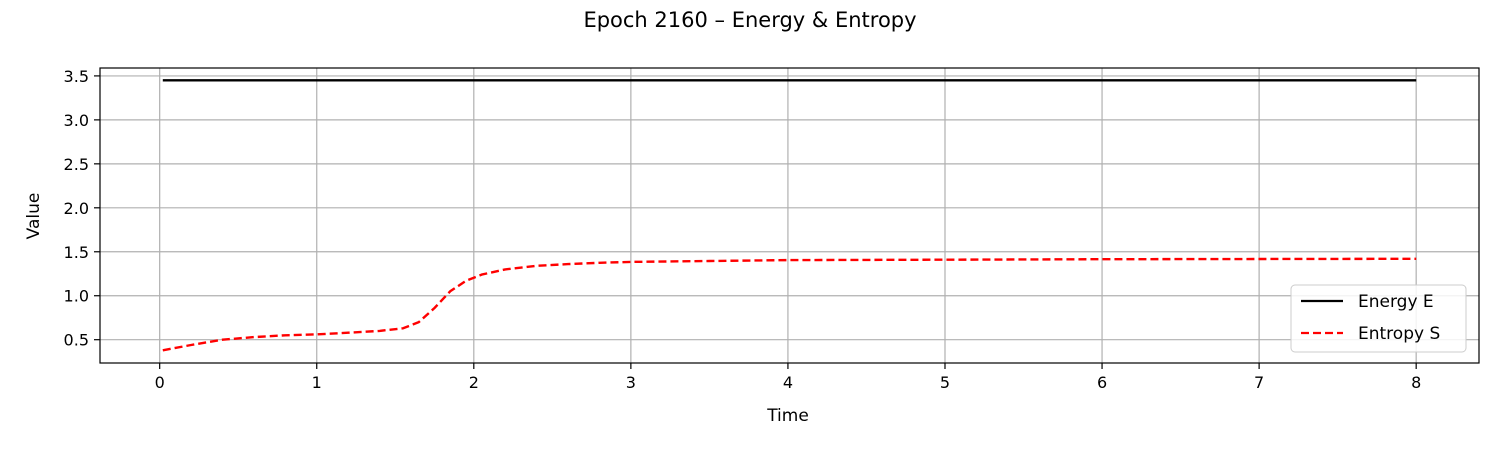 This screenshot has height=450, width=1500. What do you see at coordinates (76, 252) in the screenshot?
I see `y-tick-label: 1.5` at bounding box center [76, 252].